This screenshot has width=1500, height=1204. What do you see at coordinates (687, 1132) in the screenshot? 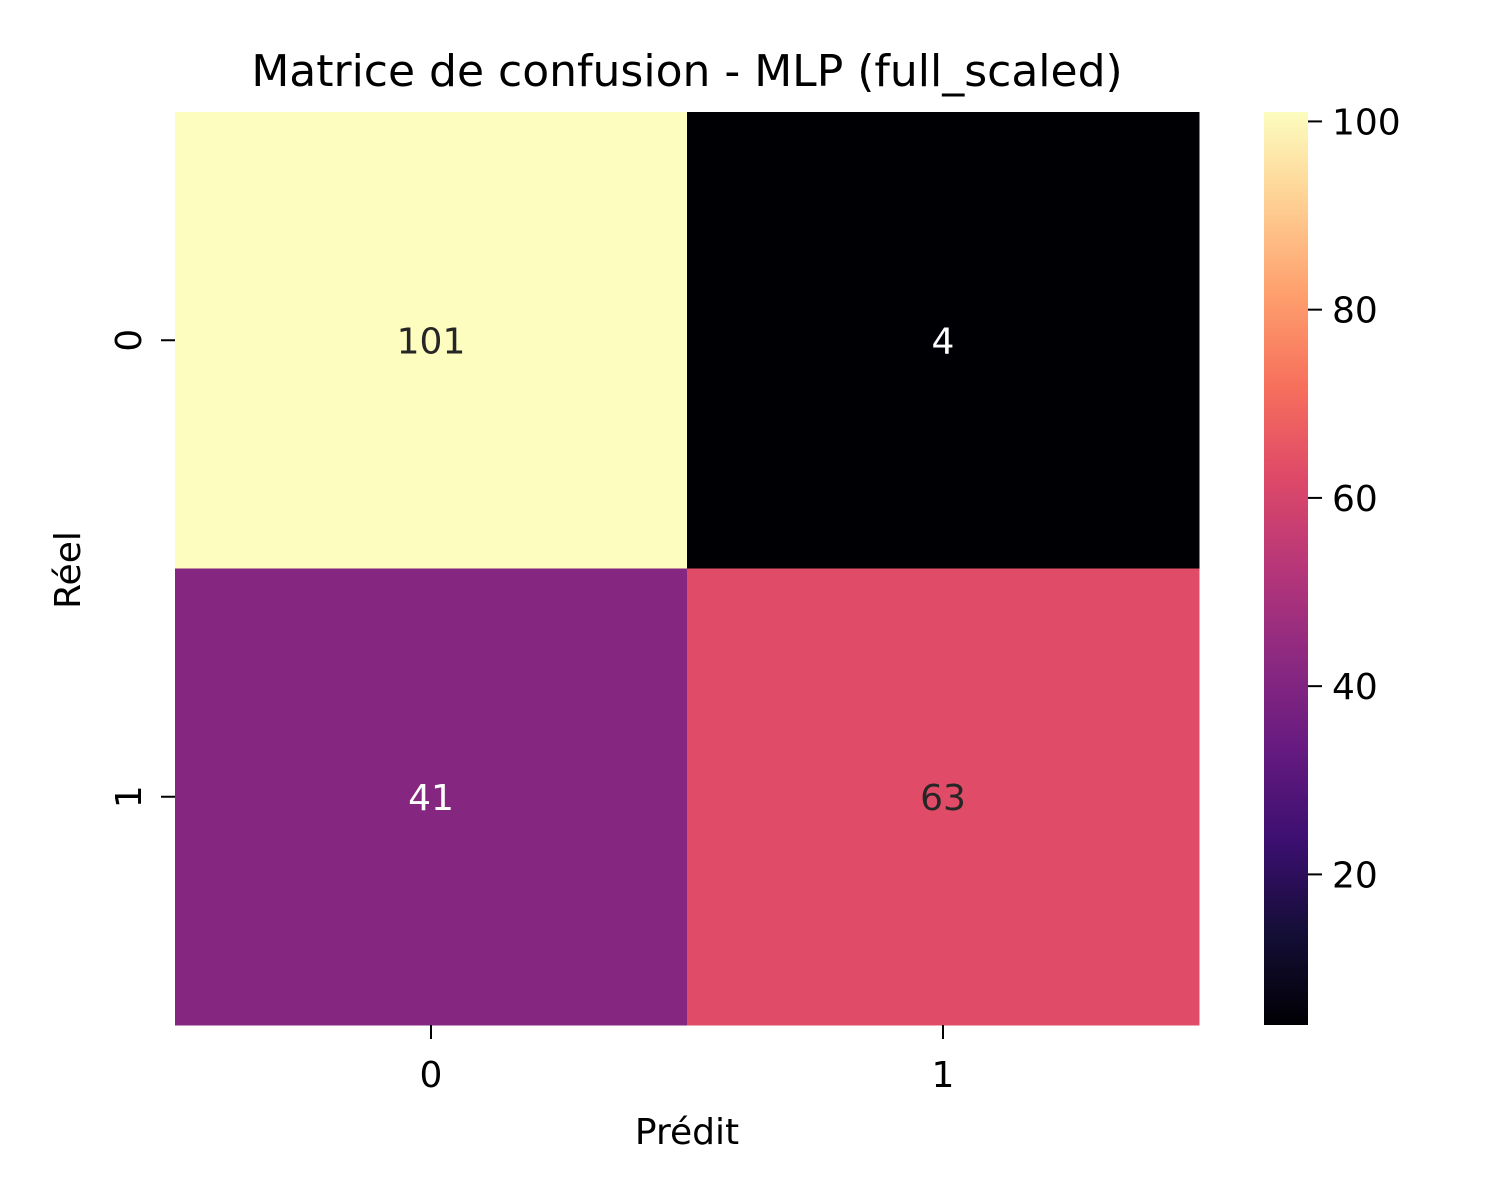
I see `x-axis-label: Prédit` at bounding box center [687, 1132].